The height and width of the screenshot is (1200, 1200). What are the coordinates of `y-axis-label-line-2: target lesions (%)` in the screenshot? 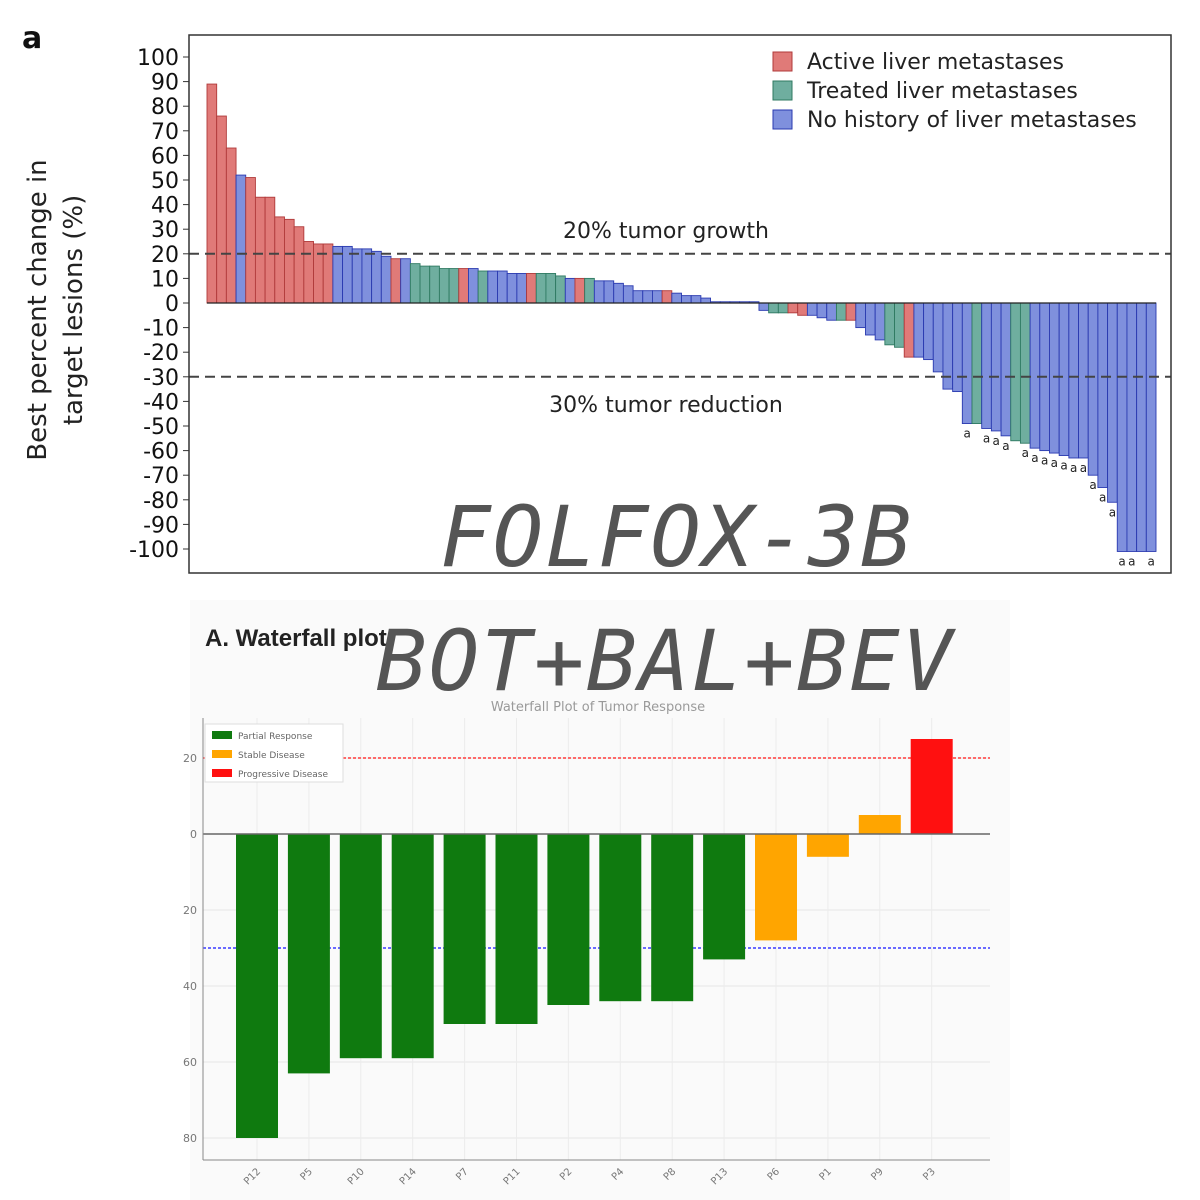 It's located at (74, 310).